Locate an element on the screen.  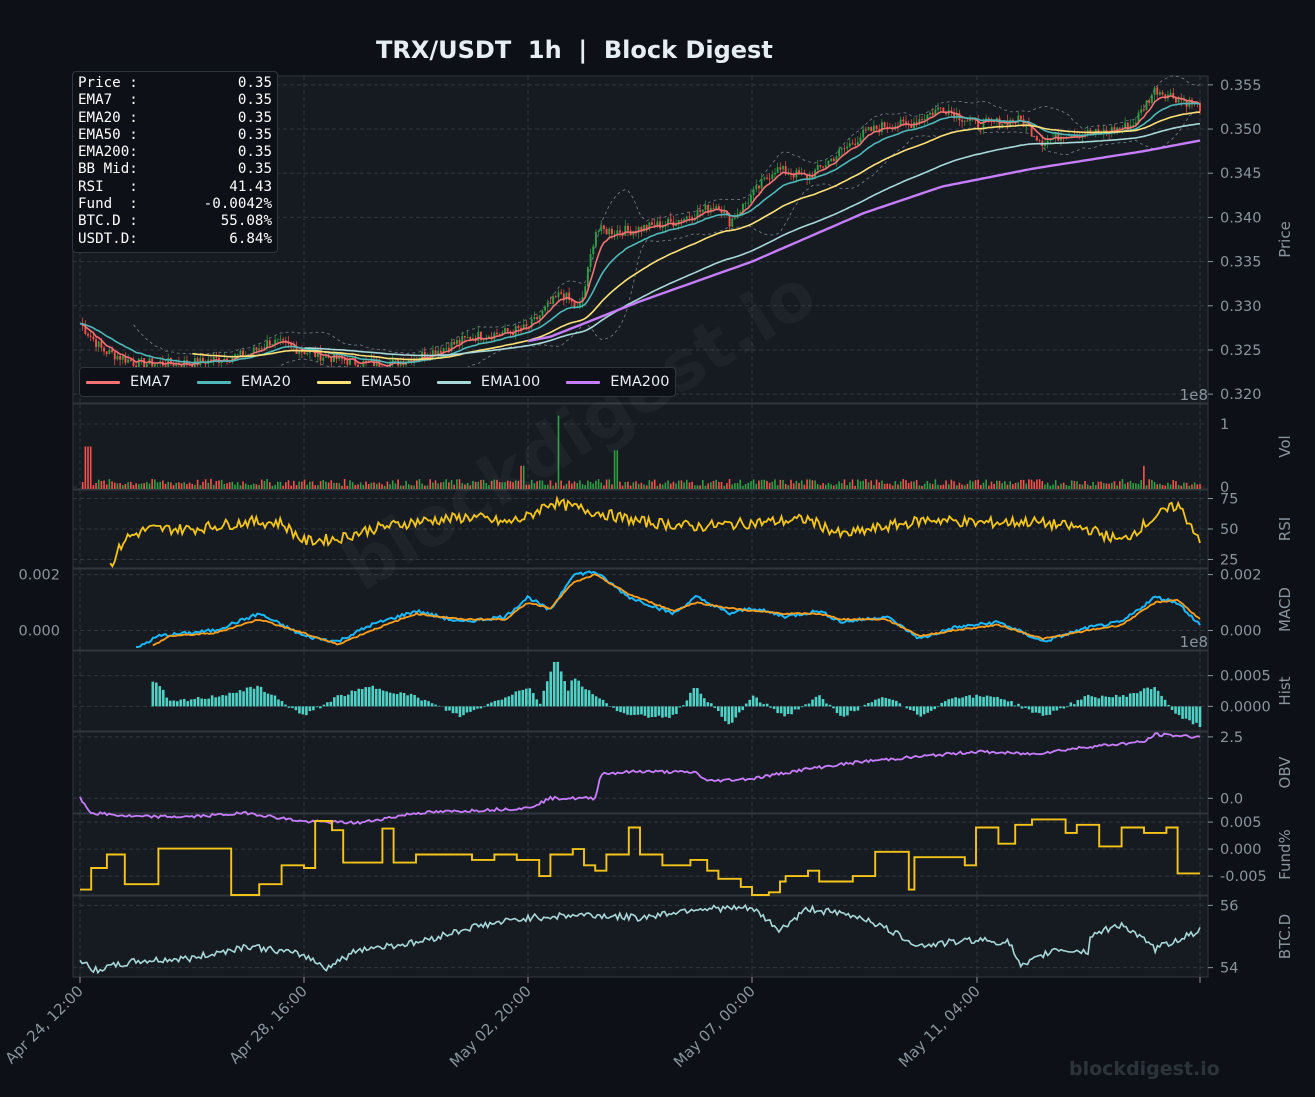
watermark-text: blockdigest.io is located at coordinates (1144, 1069).